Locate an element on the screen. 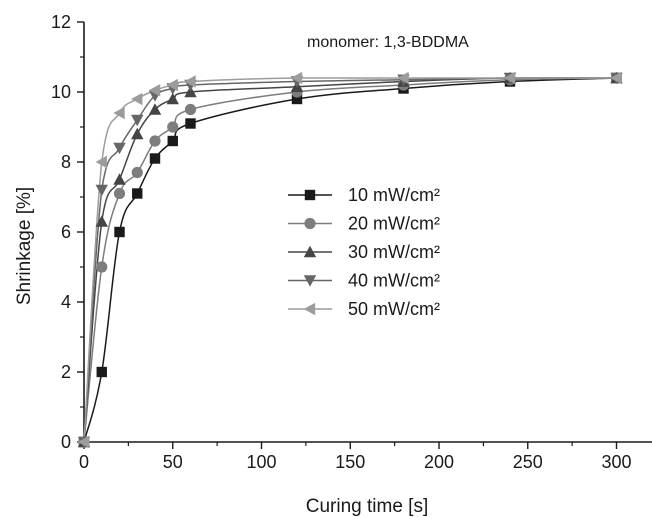  x-tick-label: 200 is located at coordinates (439, 462).